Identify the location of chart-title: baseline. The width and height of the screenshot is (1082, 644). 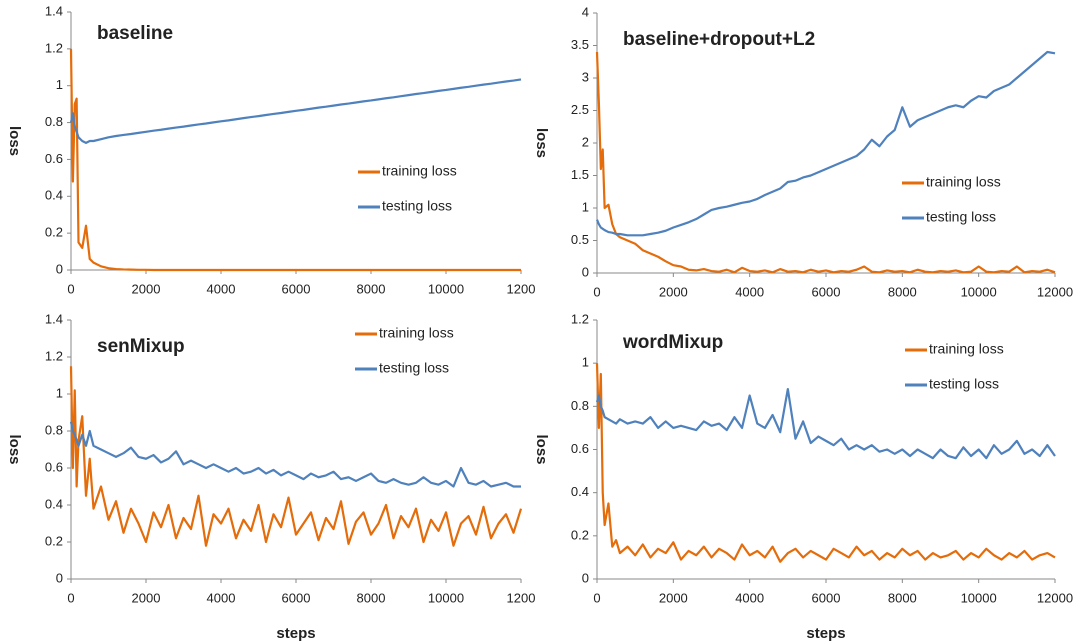
(135, 33).